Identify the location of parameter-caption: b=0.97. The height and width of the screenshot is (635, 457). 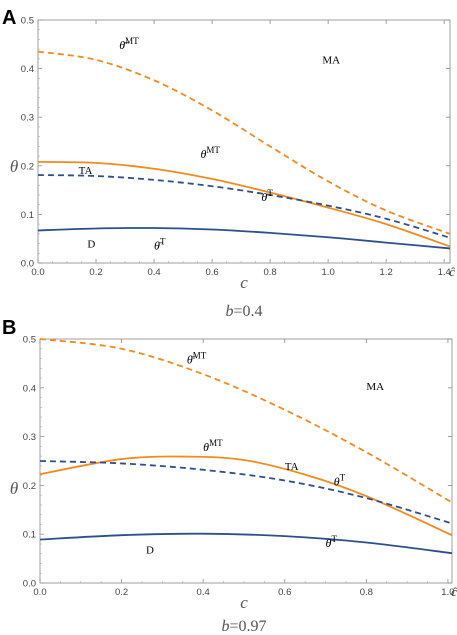
(243, 626).